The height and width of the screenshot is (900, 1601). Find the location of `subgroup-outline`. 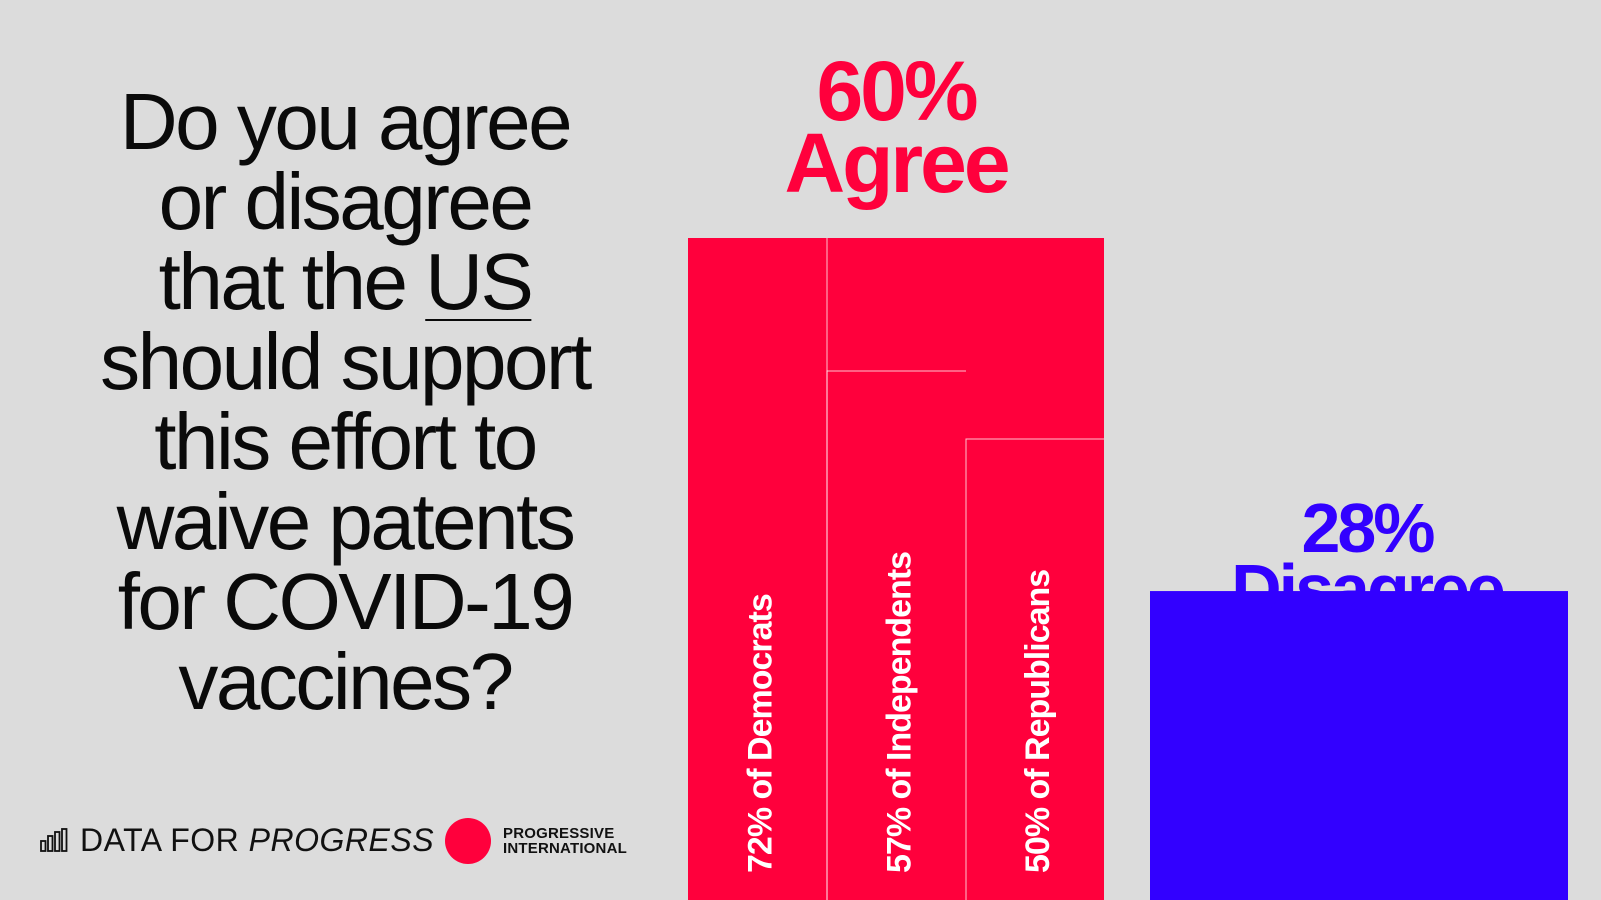

subgroup-outline is located at coordinates (1034, 669).